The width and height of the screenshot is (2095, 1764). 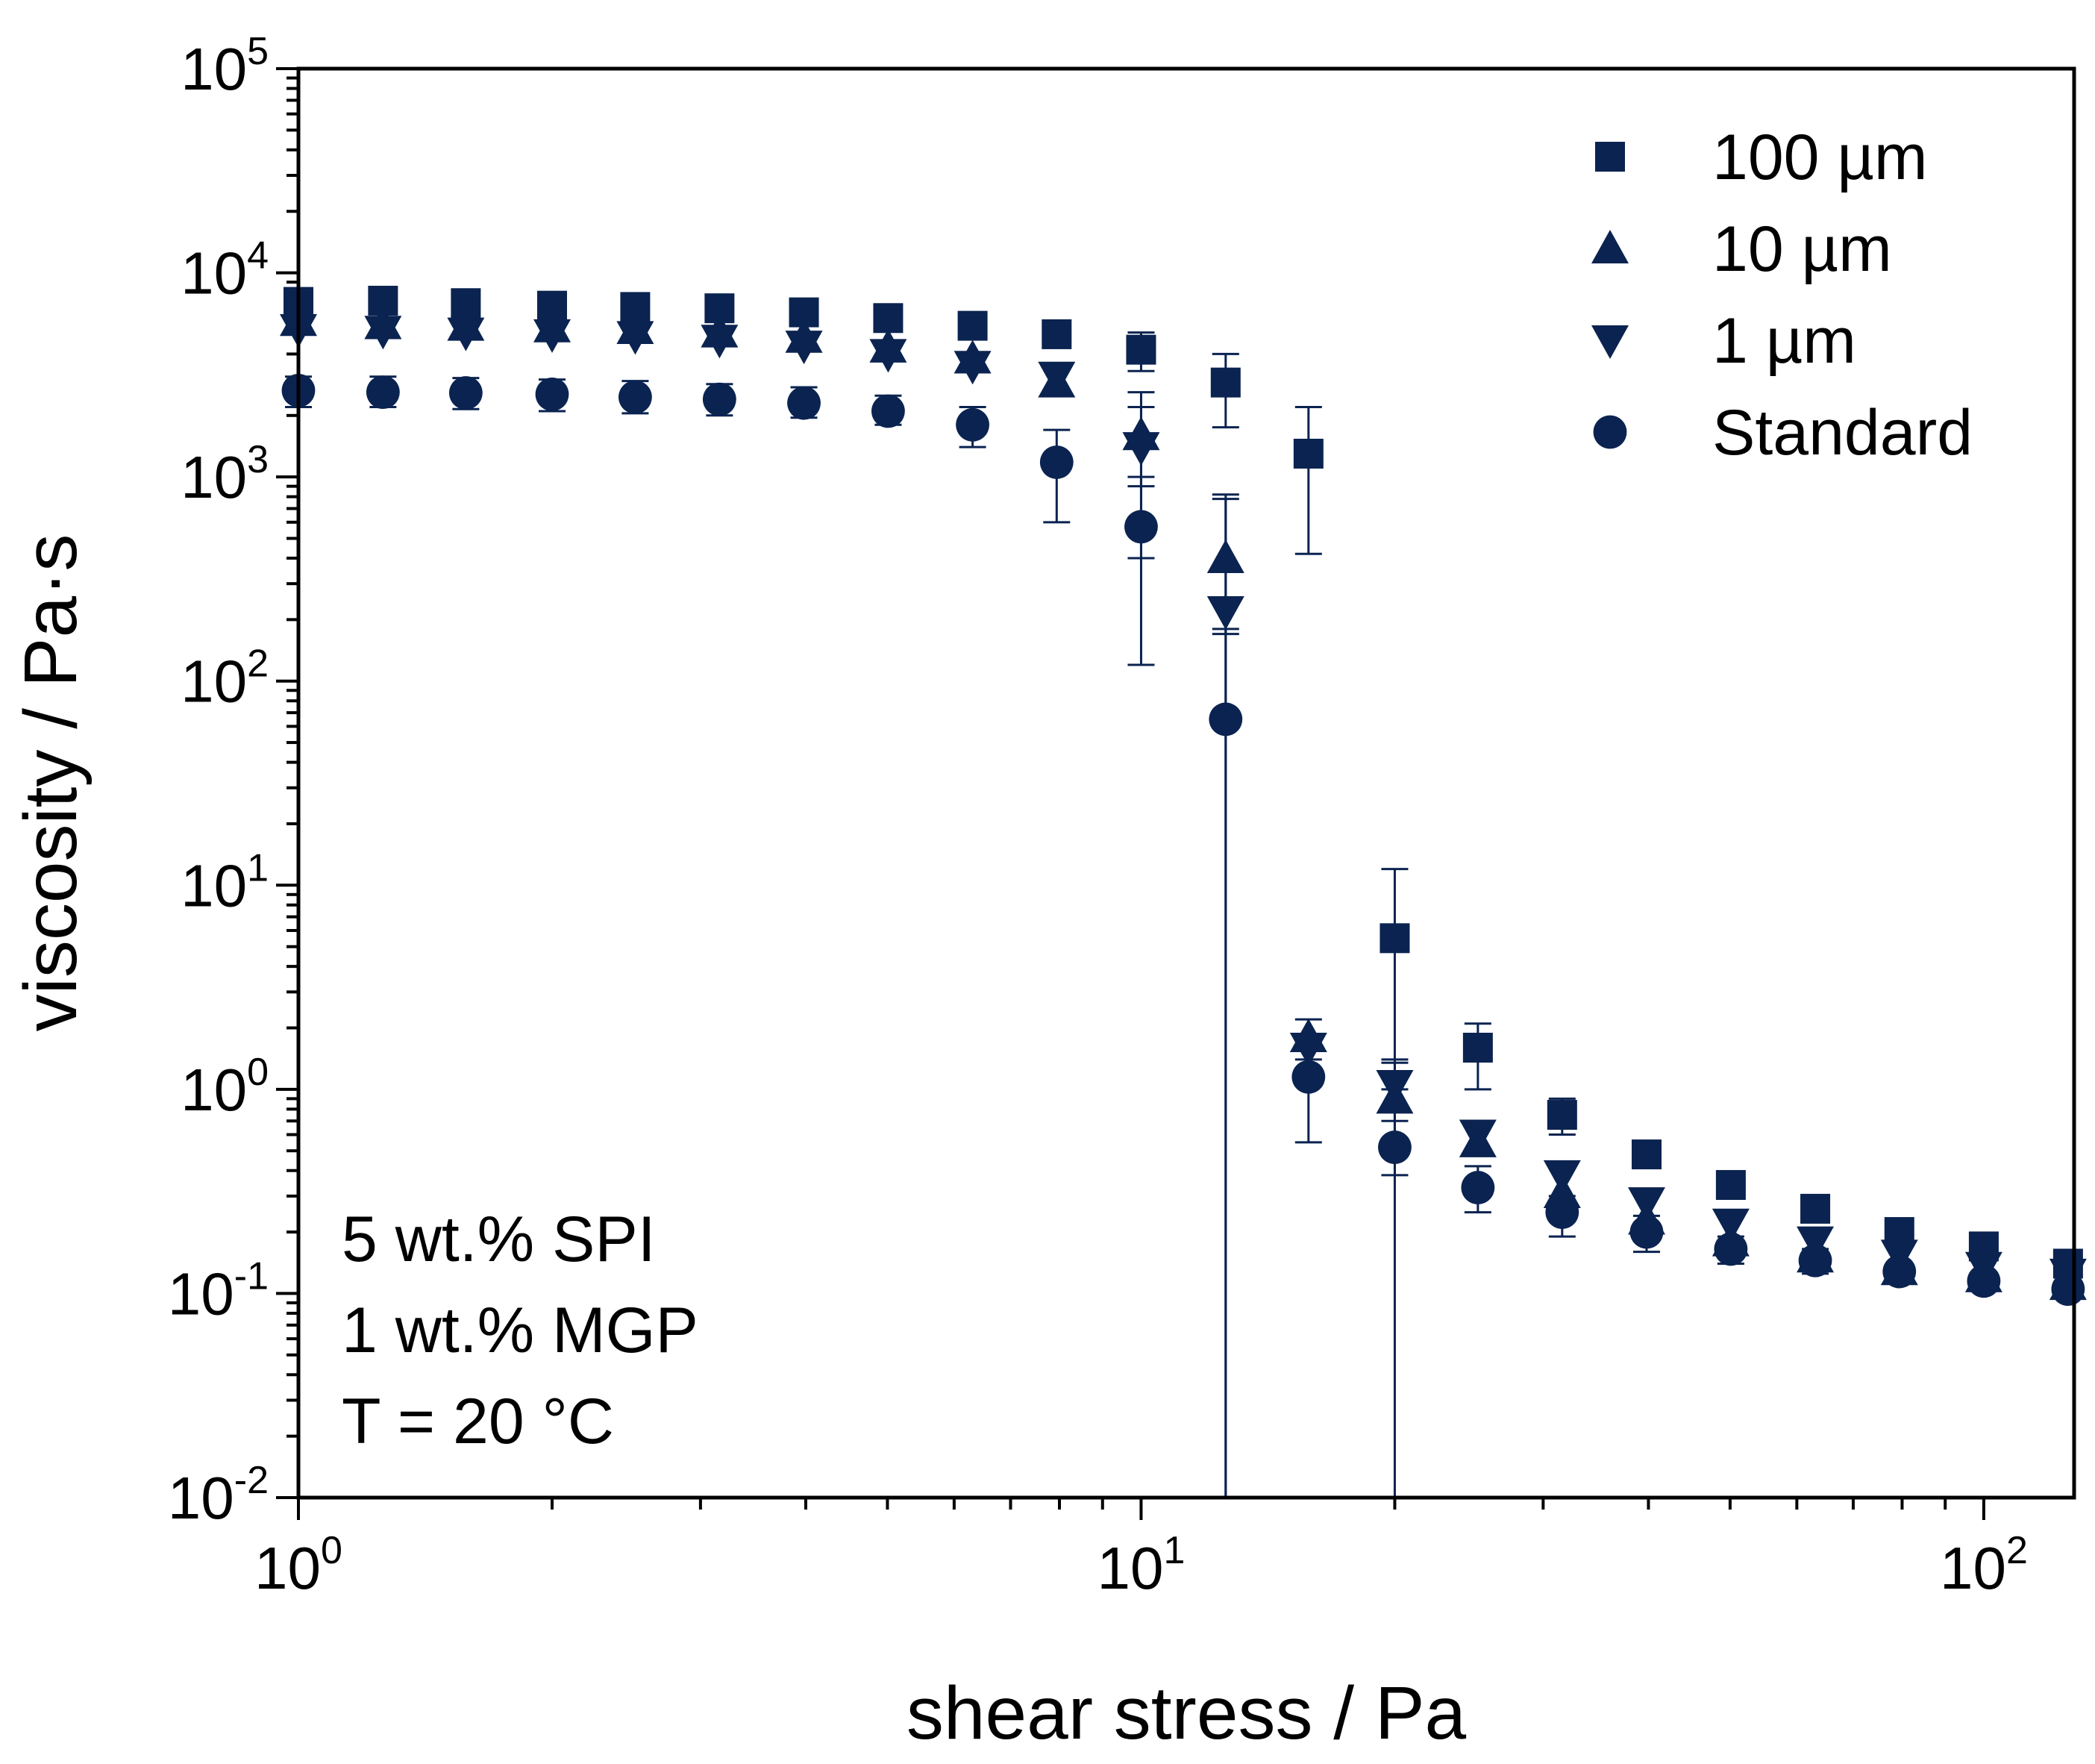 What do you see at coordinates (1186, 1713) in the screenshot?
I see `x-axis-title: shear stress / Pa` at bounding box center [1186, 1713].